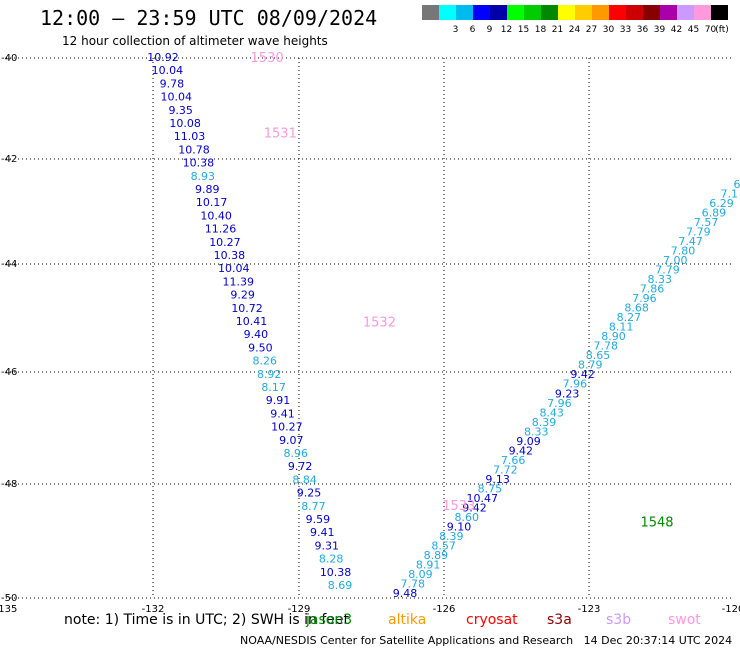 The width and height of the screenshot is (740, 650). I want to click on wave-height-value: 8.27, so click(629, 317).